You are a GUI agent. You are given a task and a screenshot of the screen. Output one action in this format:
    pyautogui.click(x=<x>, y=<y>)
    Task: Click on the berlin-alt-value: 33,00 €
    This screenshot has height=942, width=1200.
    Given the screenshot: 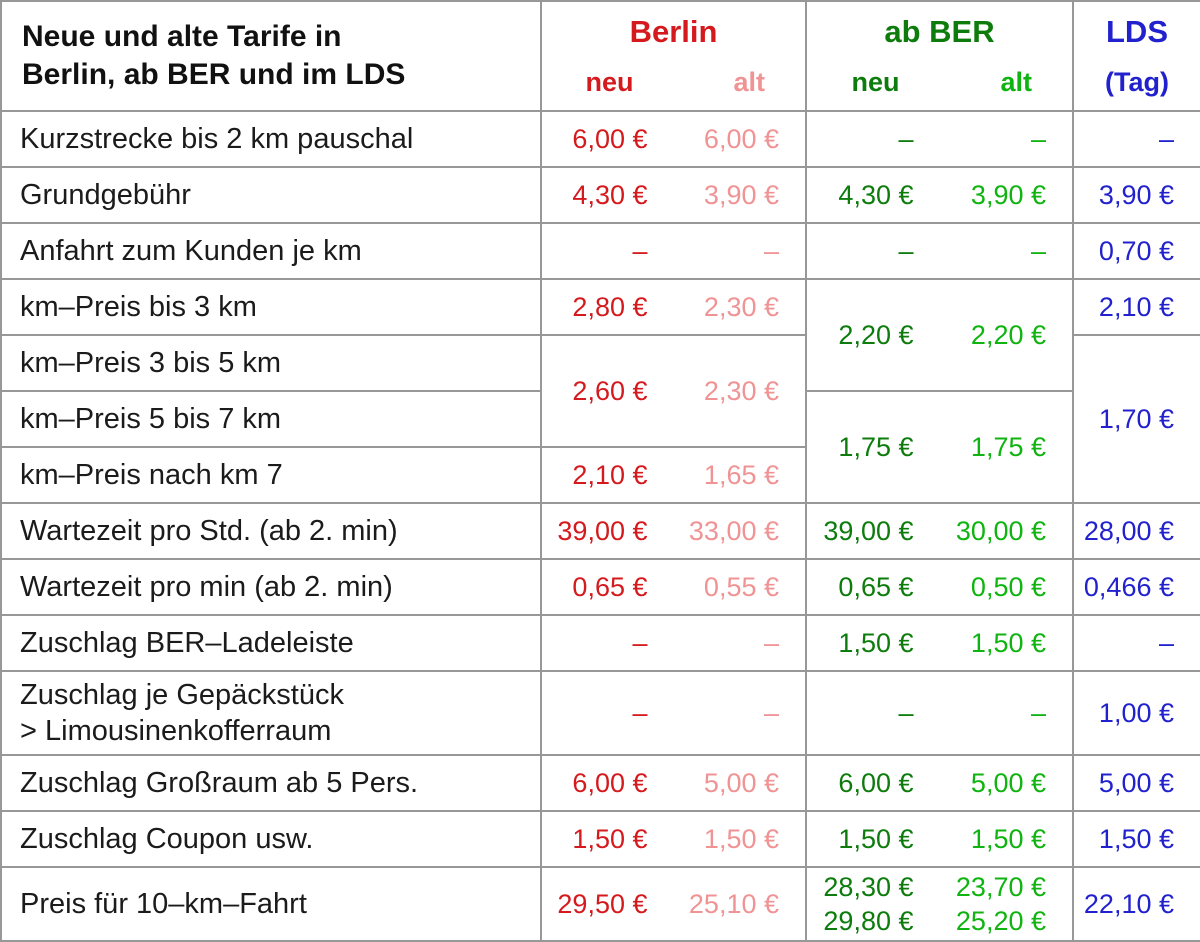 What is the action you would take?
    pyautogui.click(x=733, y=531)
    